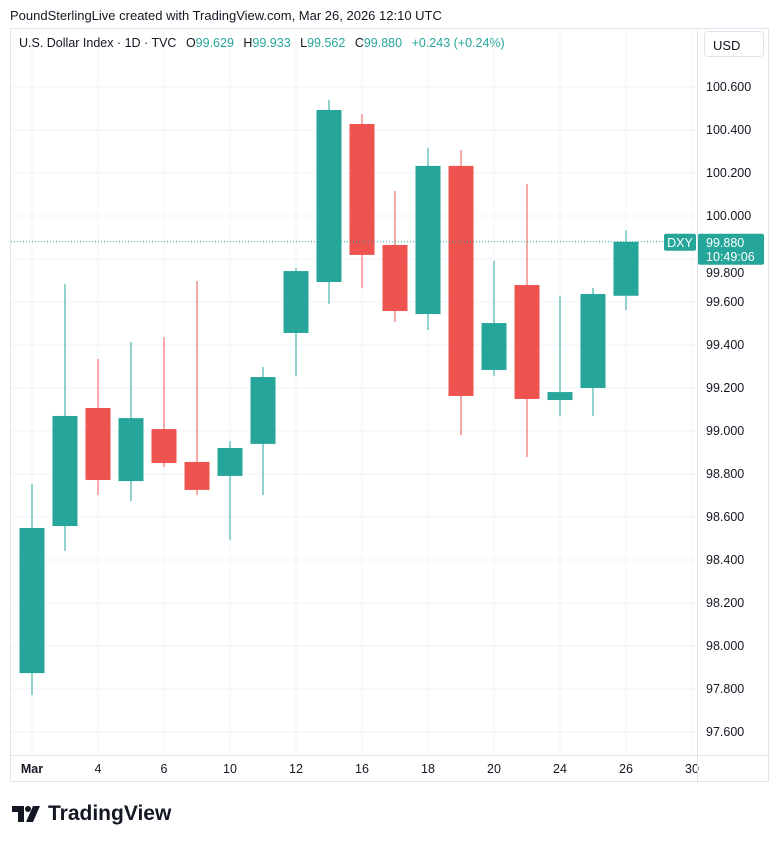 This screenshot has height=843, width=779. Describe the element at coordinates (458, 43) in the screenshot. I see `change-value: +0.243 (+0.24%)` at that location.